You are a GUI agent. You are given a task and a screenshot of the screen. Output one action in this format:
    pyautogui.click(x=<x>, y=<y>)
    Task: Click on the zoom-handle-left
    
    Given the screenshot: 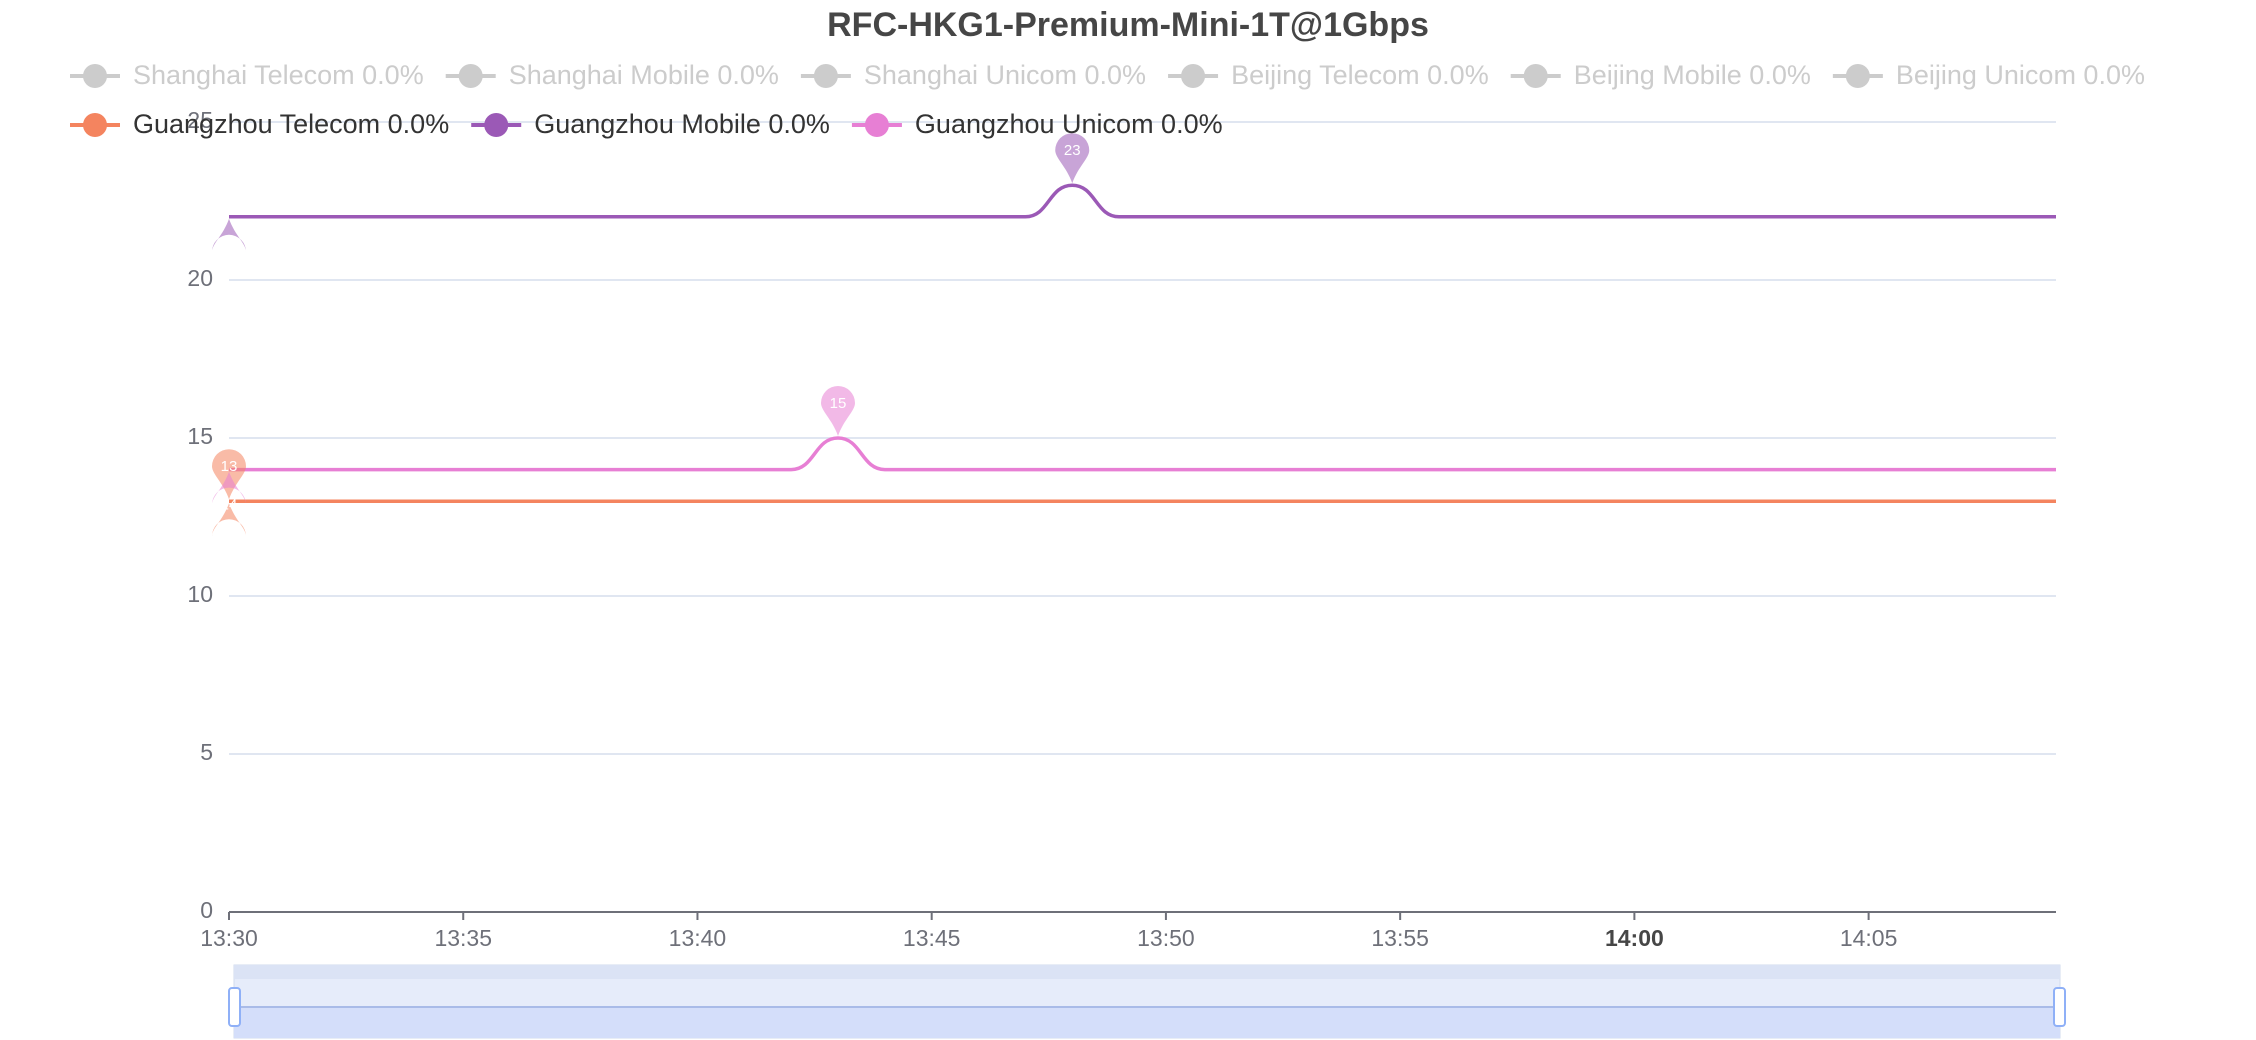 What is the action you would take?
    pyautogui.click(x=234, y=1007)
    